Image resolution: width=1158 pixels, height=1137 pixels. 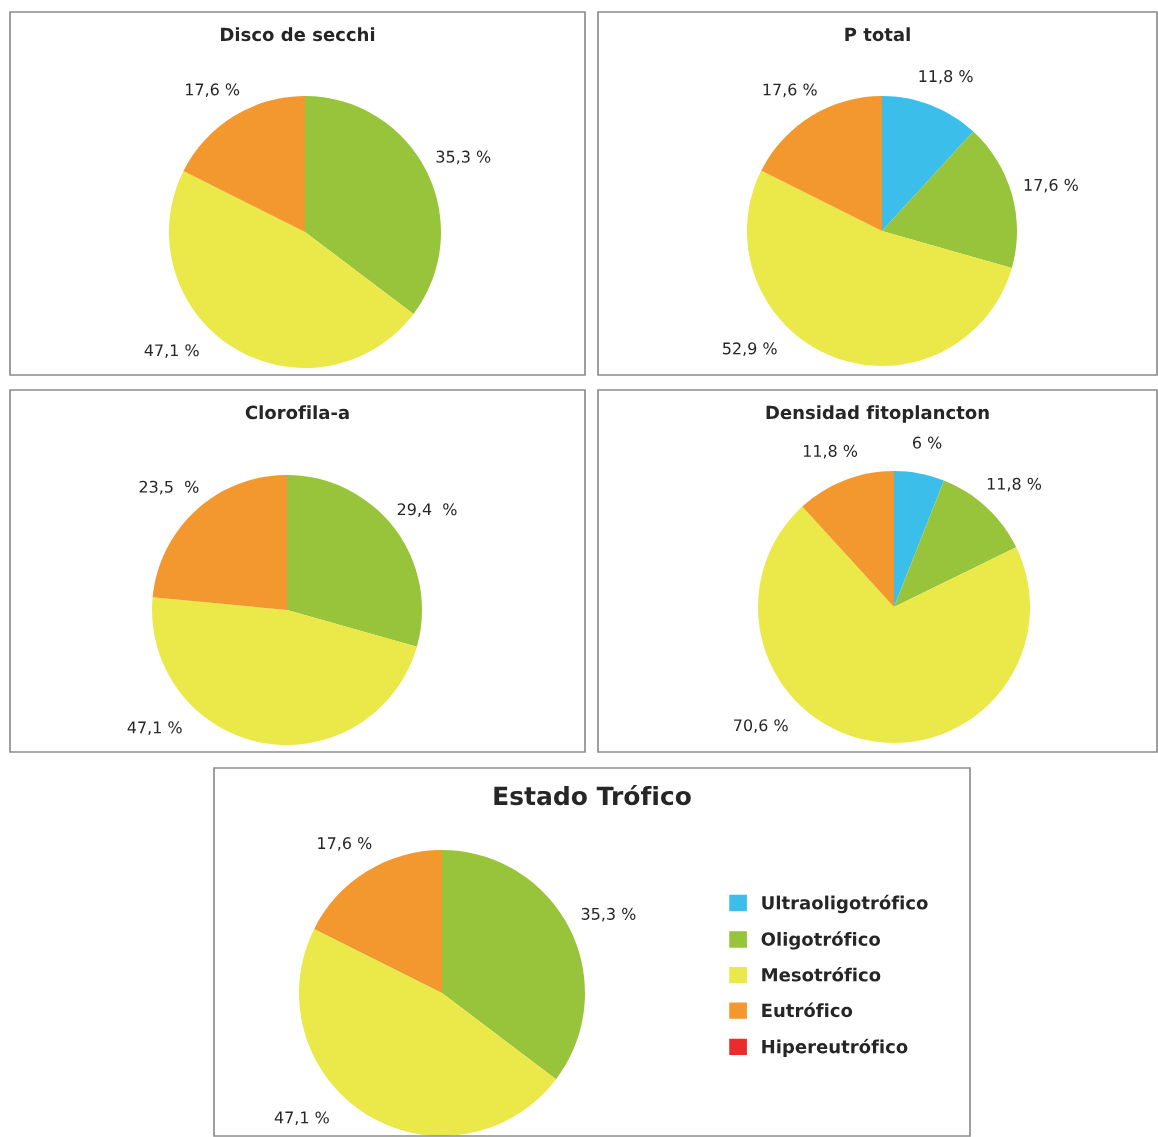 What do you see at coordinates (750, 349) in the screenshot?
I see `data-label: 52,9 %` at bounding box center [750, 349].